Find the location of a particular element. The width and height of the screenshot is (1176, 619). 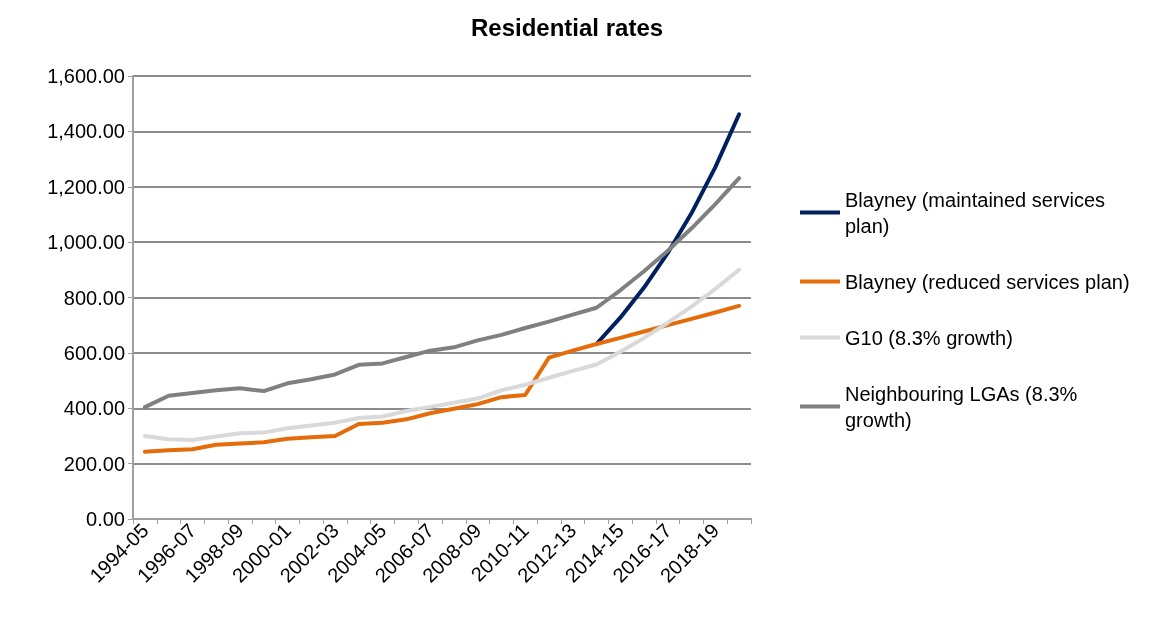

legend-label: G10 (8.3% growth) is located at coordinates (929, 337).